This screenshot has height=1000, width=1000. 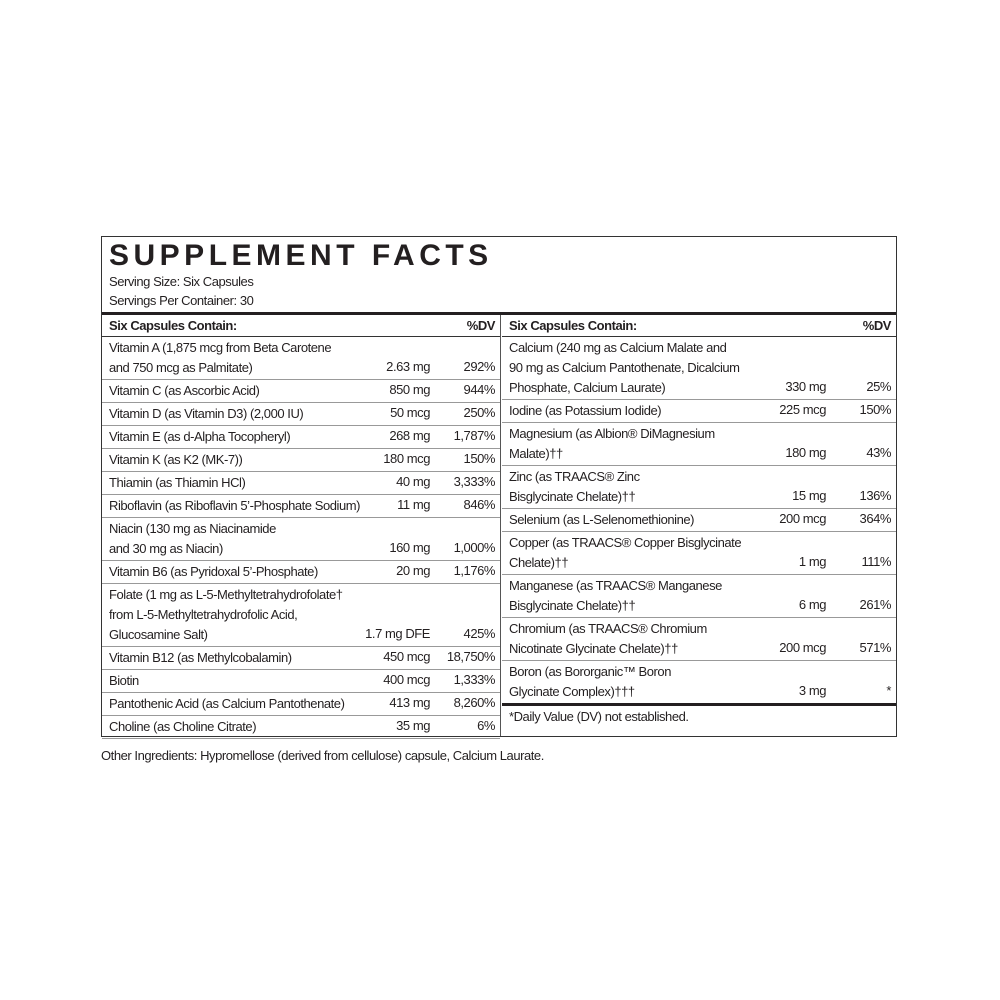 I want to click on nutrient-row: Vitamin K (as K2 (MK-7)) 180 mcg 150%, so click(x=301, y=460).